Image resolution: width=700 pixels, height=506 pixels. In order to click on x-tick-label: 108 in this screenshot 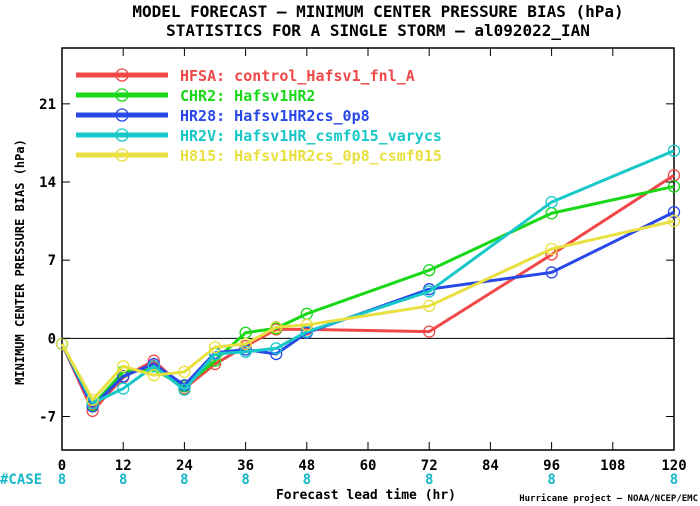, I will do `click(612, 466)`.